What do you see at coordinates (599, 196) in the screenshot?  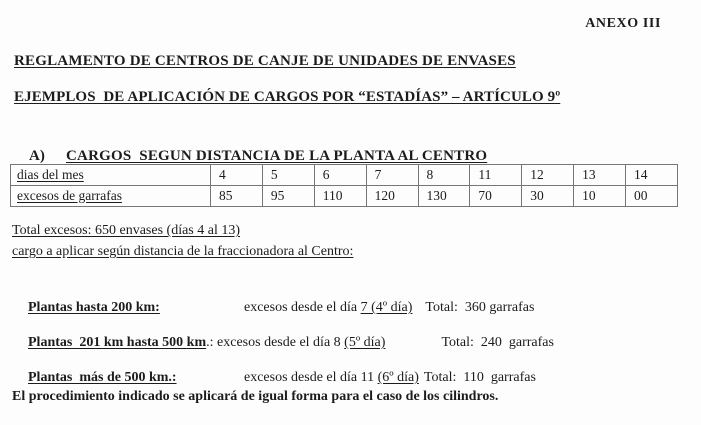 I see `excess-cell: 10` at bounding box center [599, 196].